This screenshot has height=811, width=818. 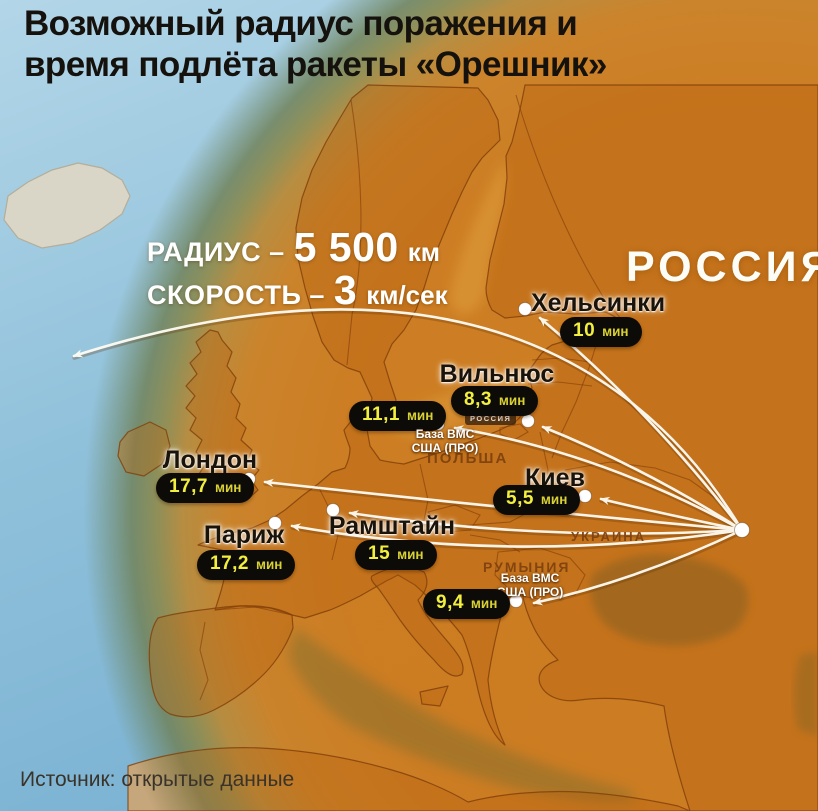 What do you see at coordinates (315, 64) in the screenshot?
I see `title-line-2: время подлёта ракеты «Орешник»` at bounding box center [315, 64].